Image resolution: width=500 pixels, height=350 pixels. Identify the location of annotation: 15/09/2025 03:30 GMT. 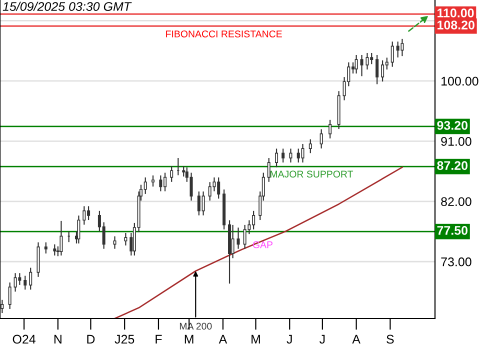
(67, 6).